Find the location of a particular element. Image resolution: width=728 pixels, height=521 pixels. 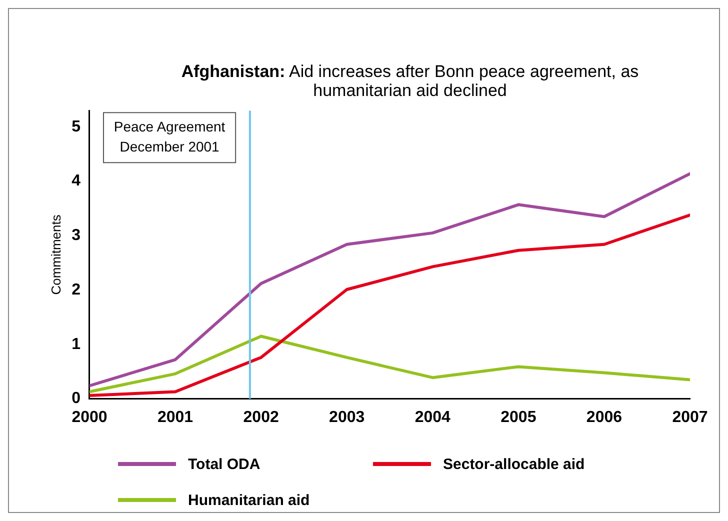

x-tick-label: 2006 is located at coordinates (604, 417).